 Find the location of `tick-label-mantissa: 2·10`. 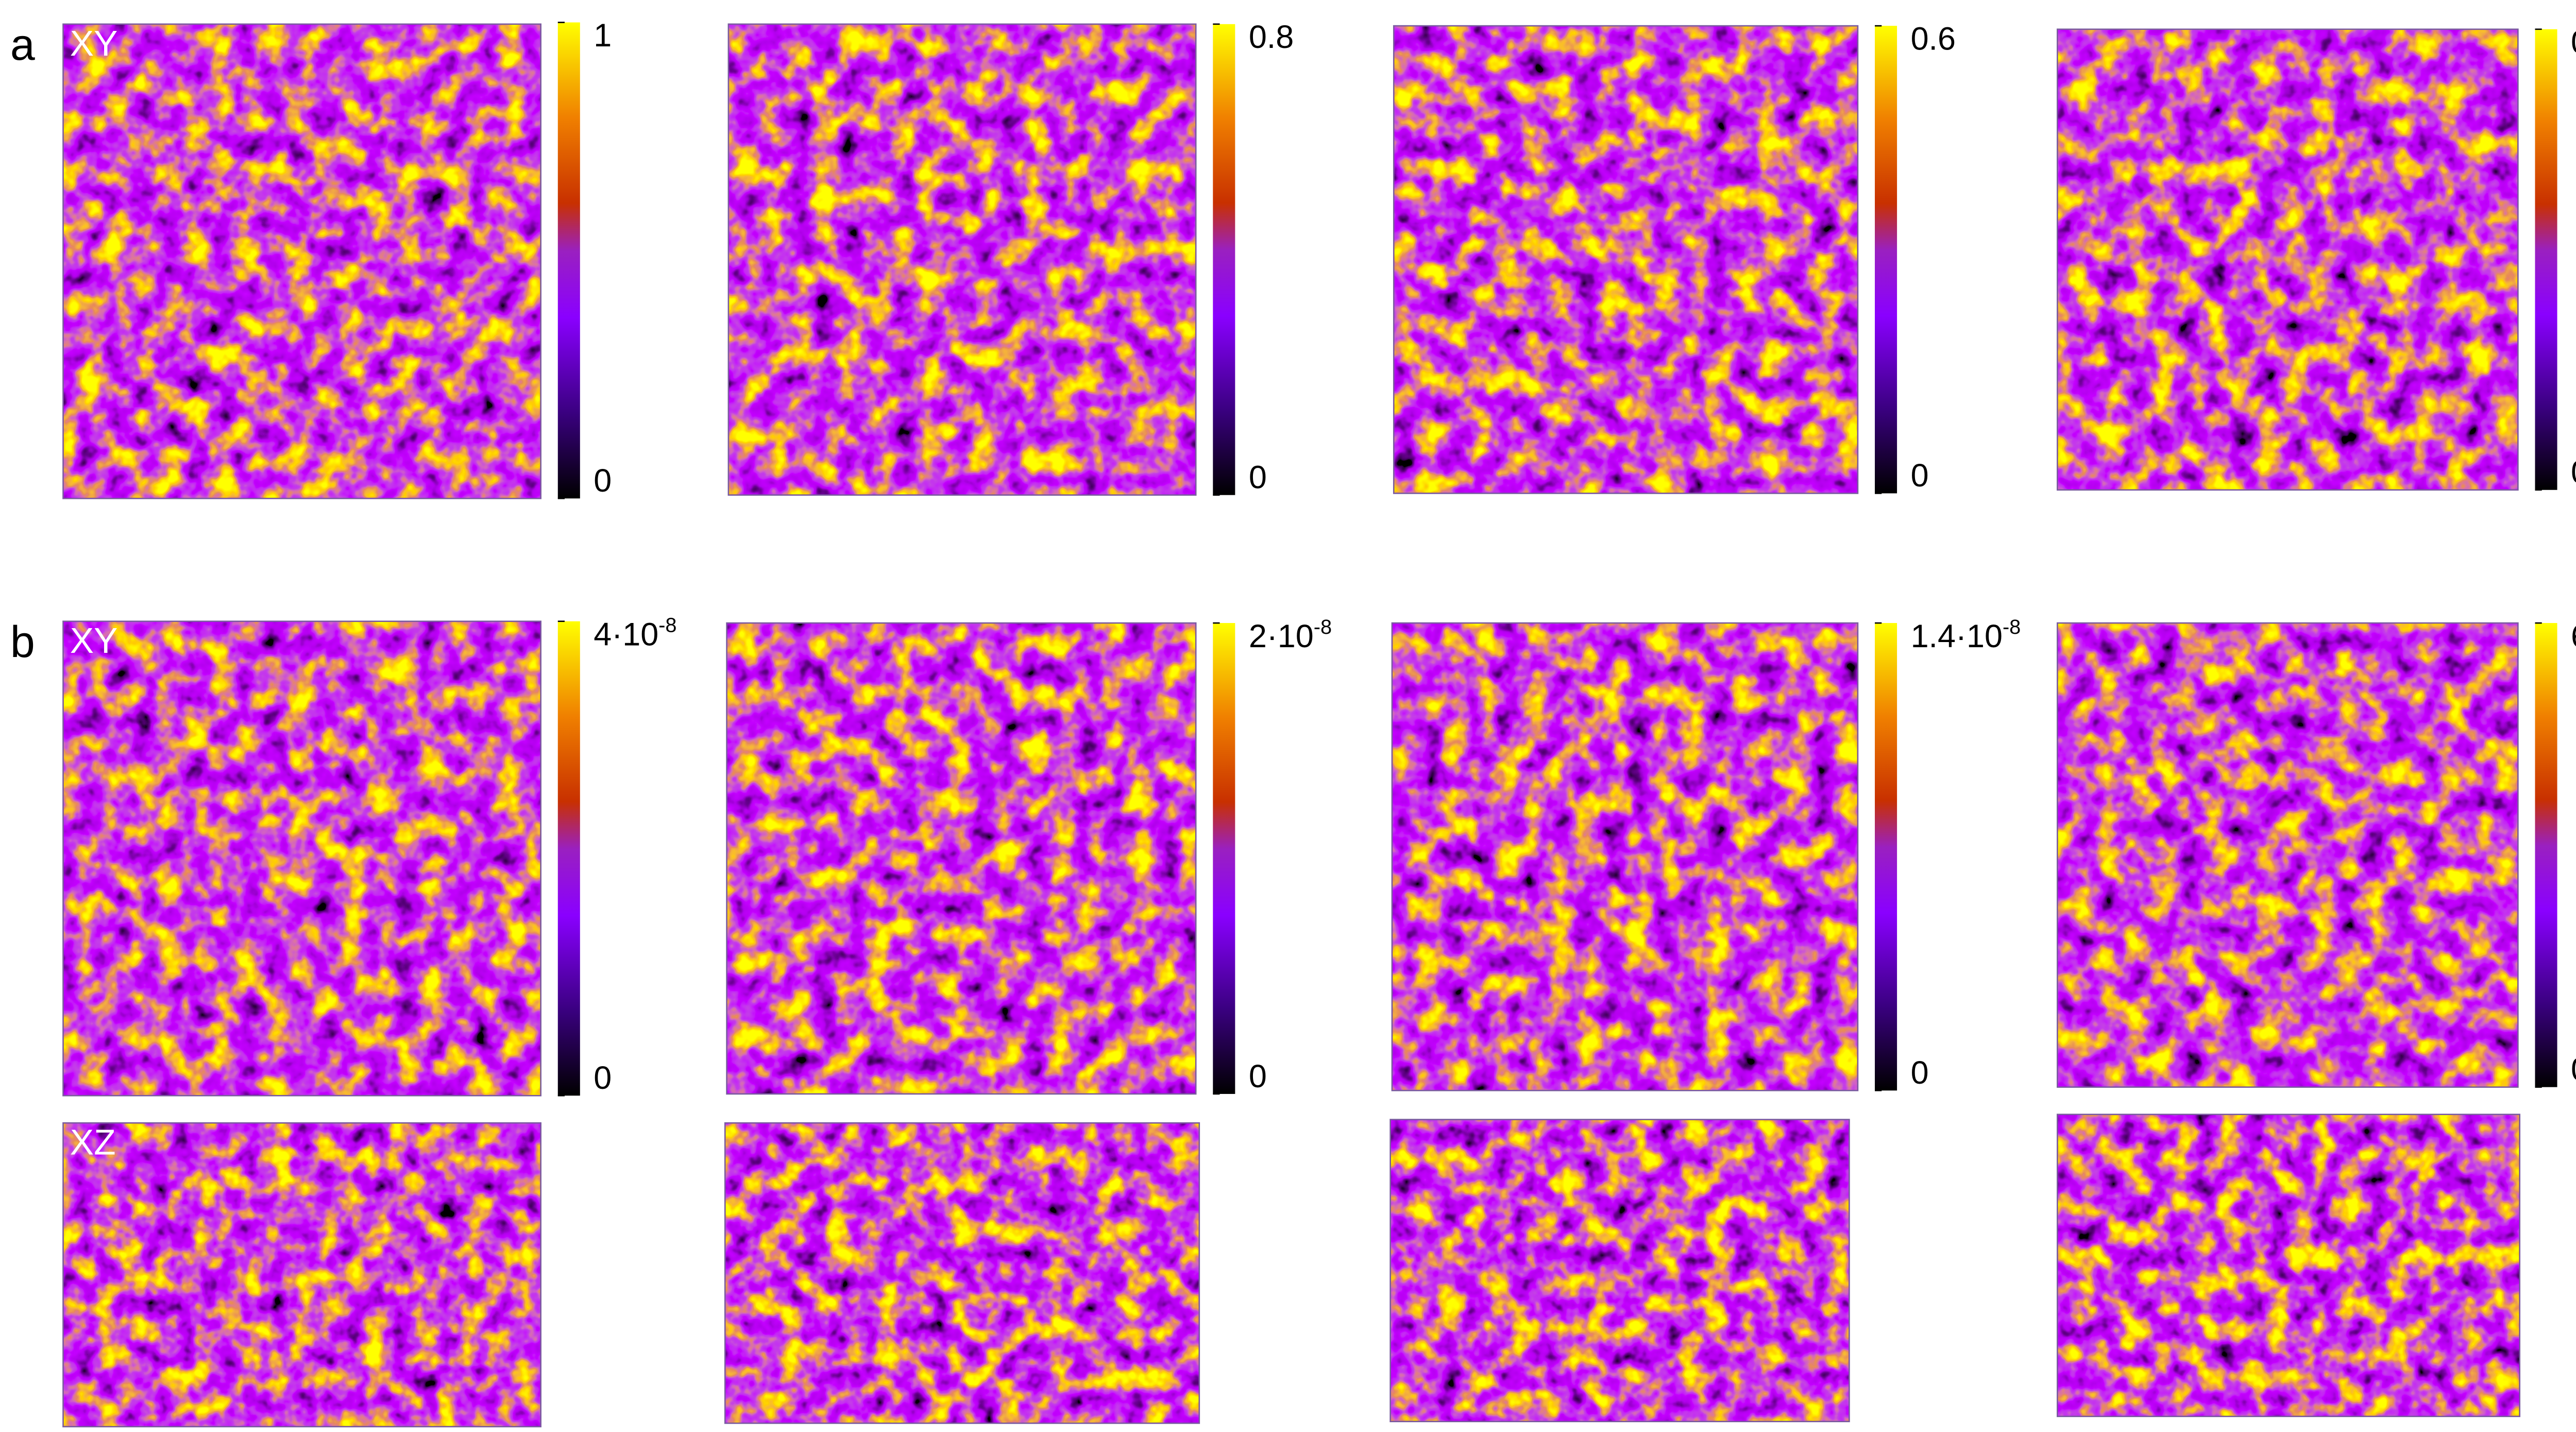

tick-label-mantissa: 2·10 is located at coordinates (1281, 636).